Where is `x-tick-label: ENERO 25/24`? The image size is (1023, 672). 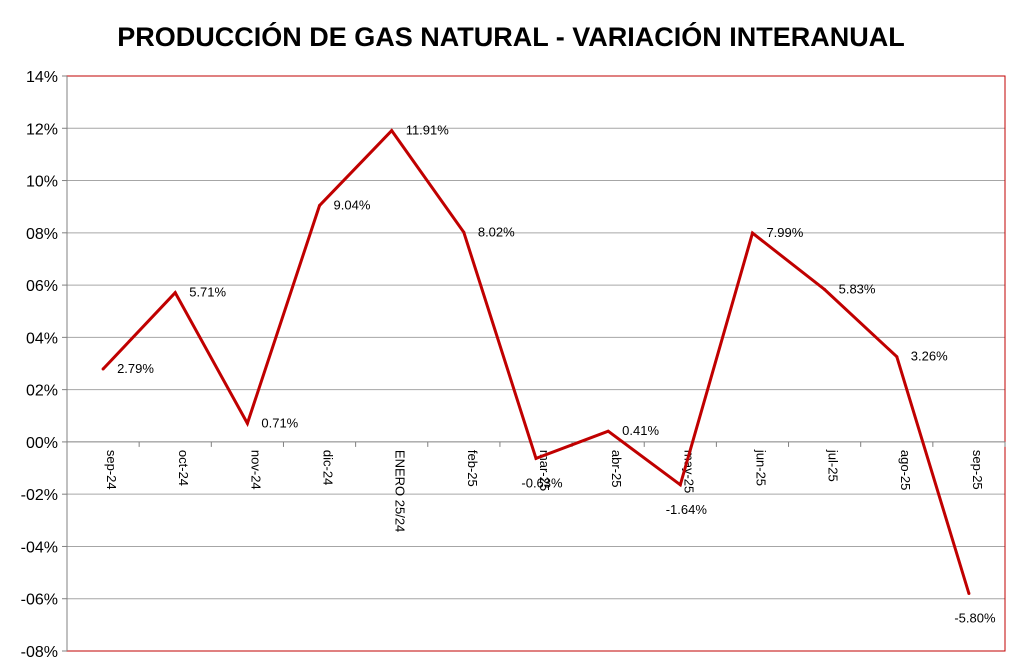
x-tick-label: ENERO 25/24 is located at coordinates (400, 491).